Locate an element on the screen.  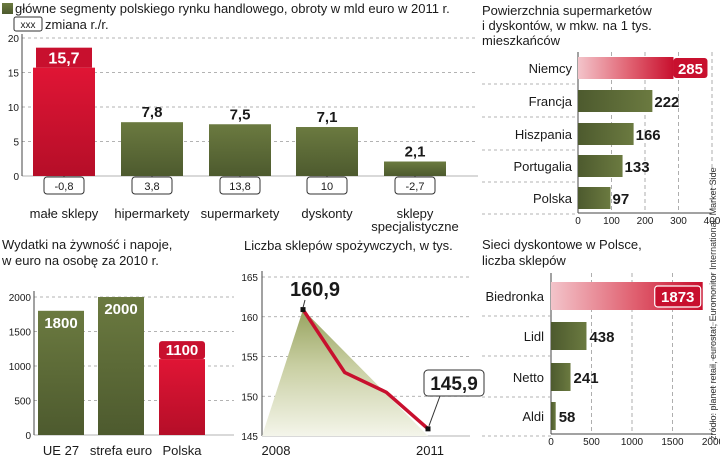
value-label: 166 is located at coordinates (648, 135).